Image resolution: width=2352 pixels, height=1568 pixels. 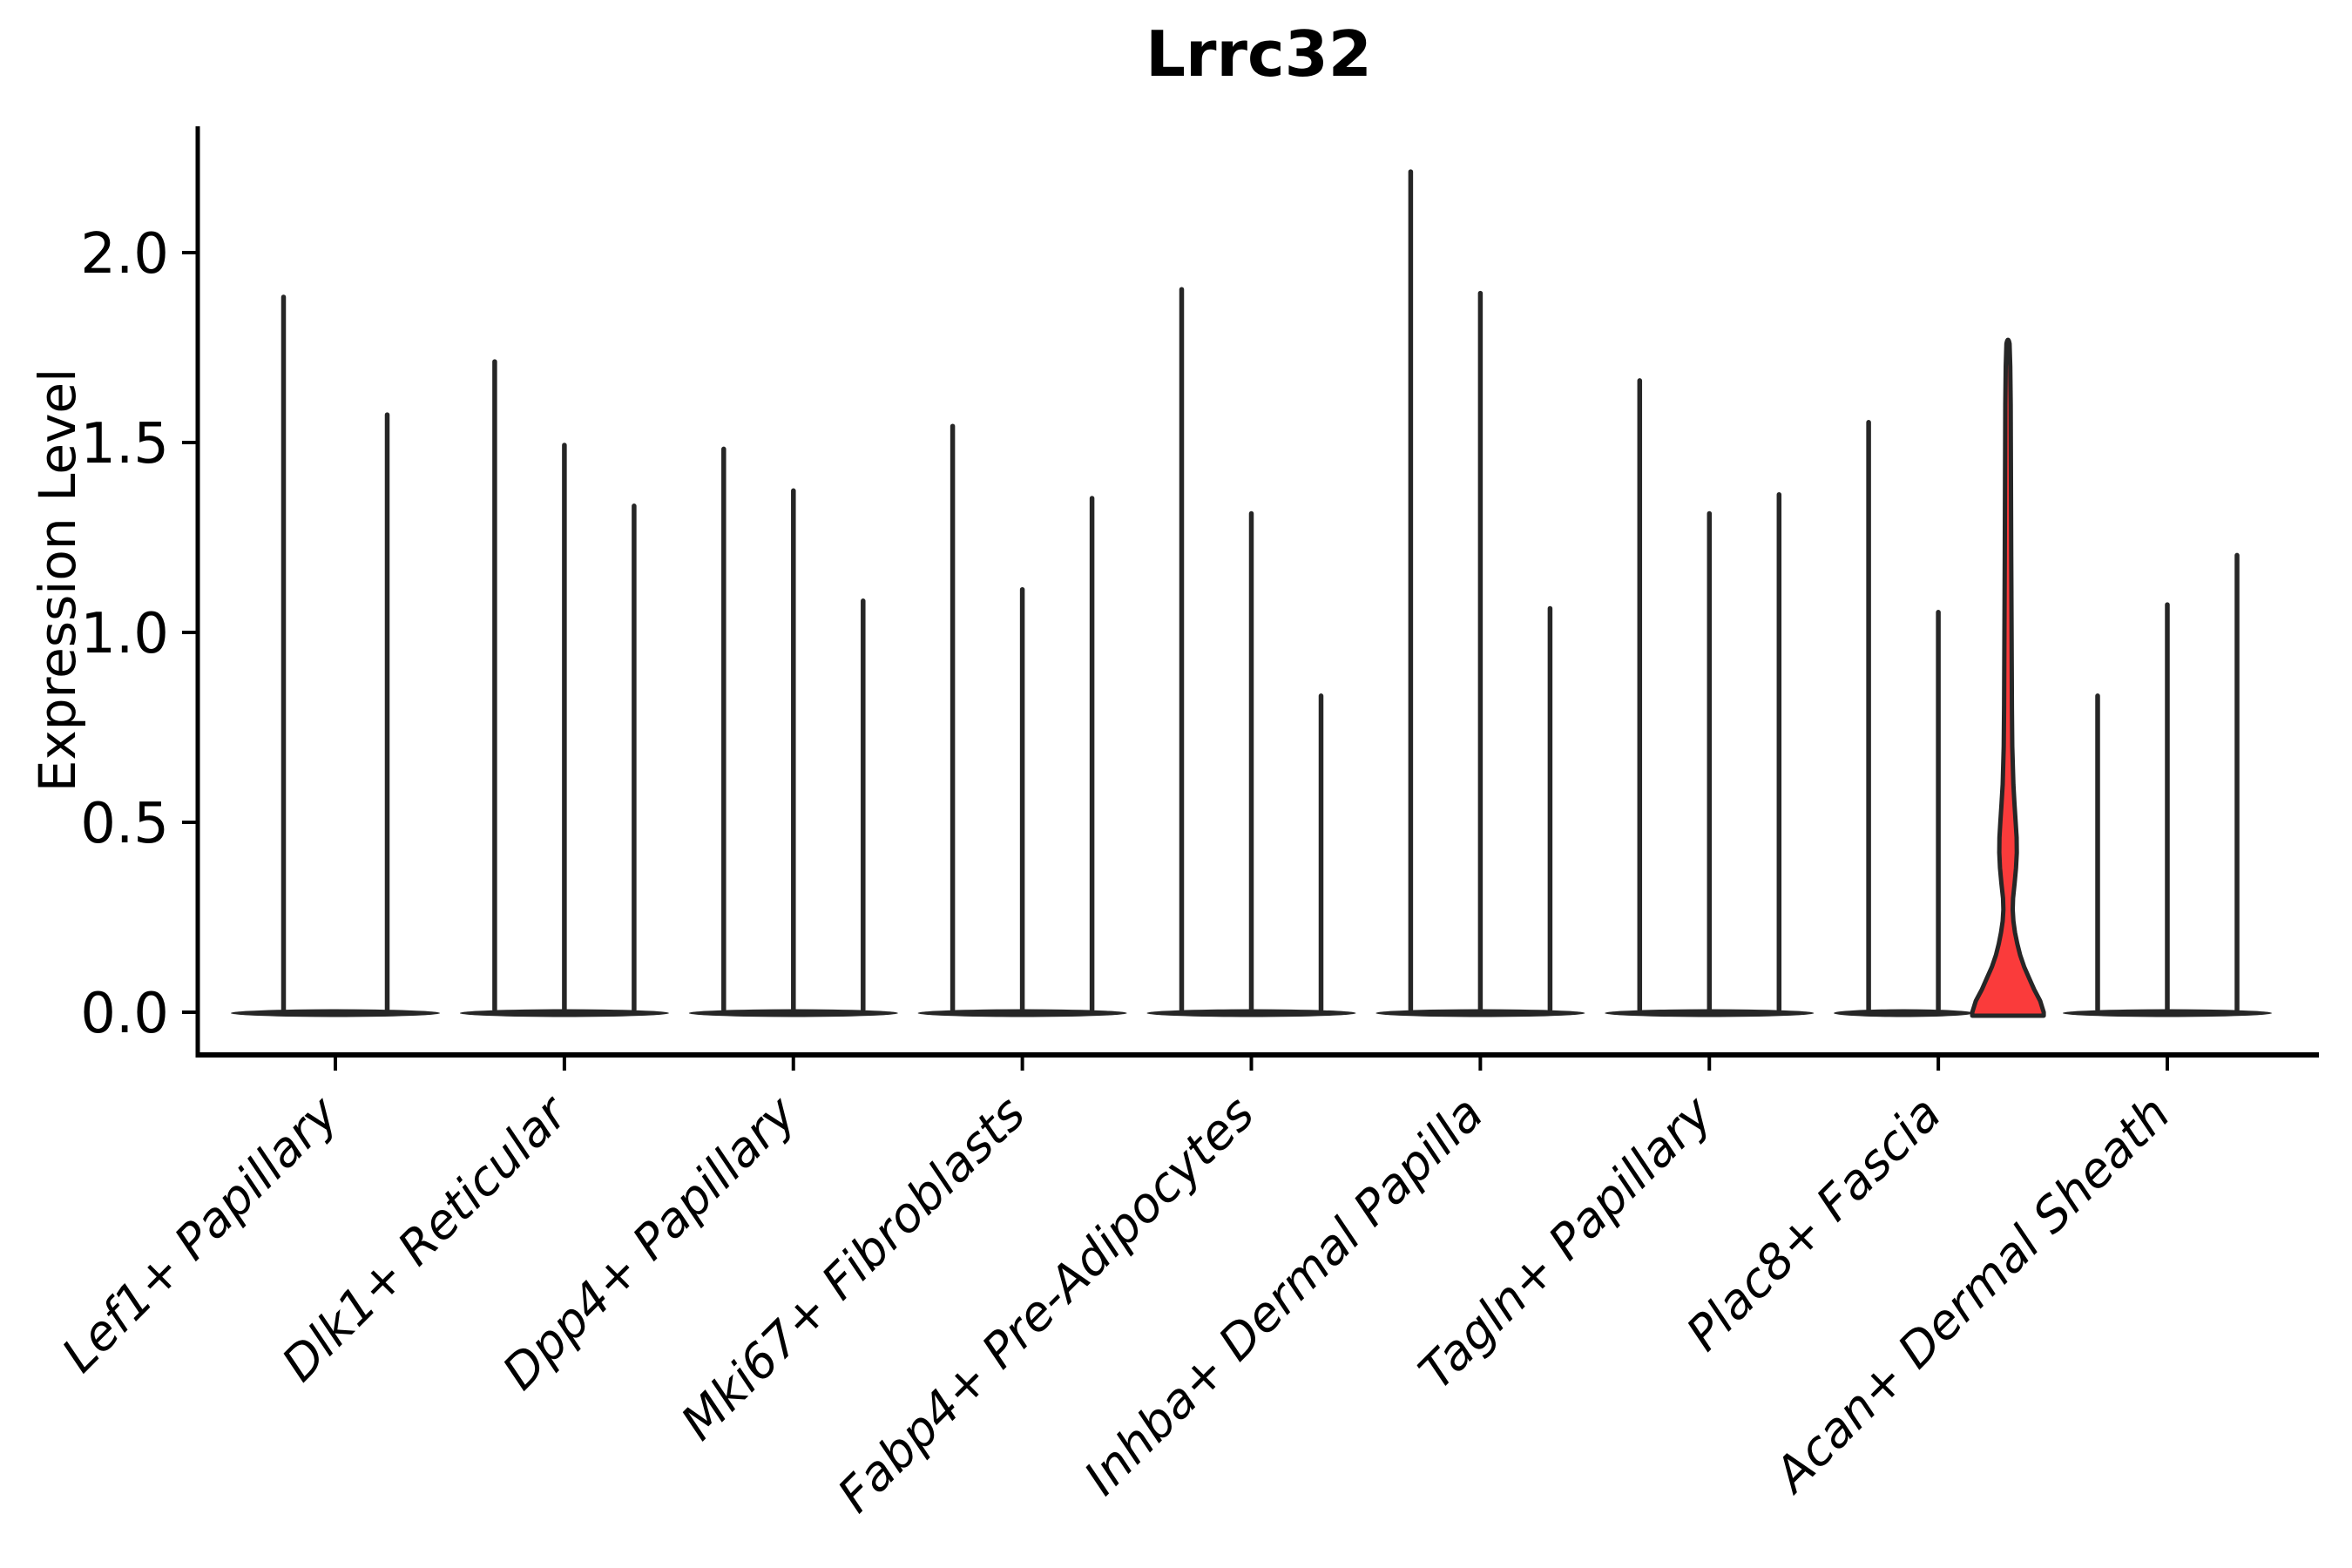 I want to click on x-tick-label: Inhba+ Dermal Papilla, so click(x=1283, y=1295).